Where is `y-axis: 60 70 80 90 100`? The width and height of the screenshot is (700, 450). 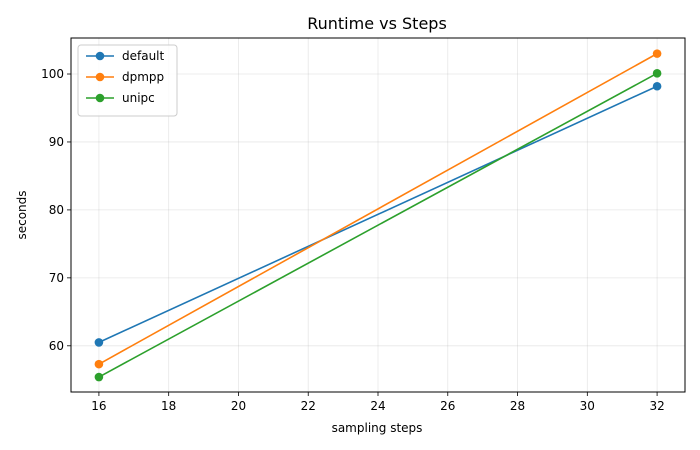
y-axis: 60 70 80 90 100 is located at coordinates (56, 210).